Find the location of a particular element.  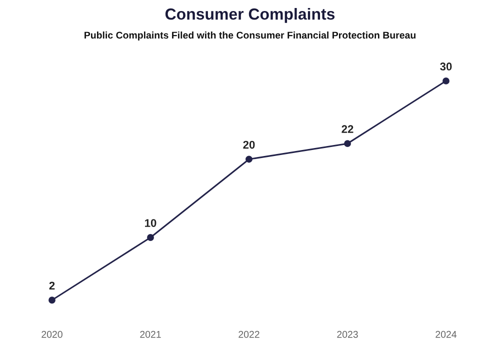

chart-subtitle: Public Complaints Filed with the Consumer Financial Protection Bureau is located at coordinates (250, 36).